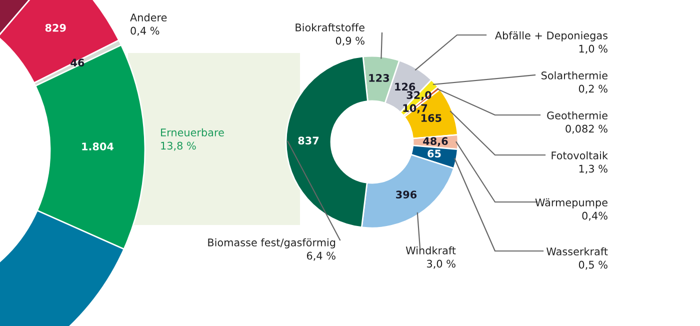  What do you see at coordinates (434, 154) in the screenshot?
I see `data-label: 65` at bounding box center [434, 154].